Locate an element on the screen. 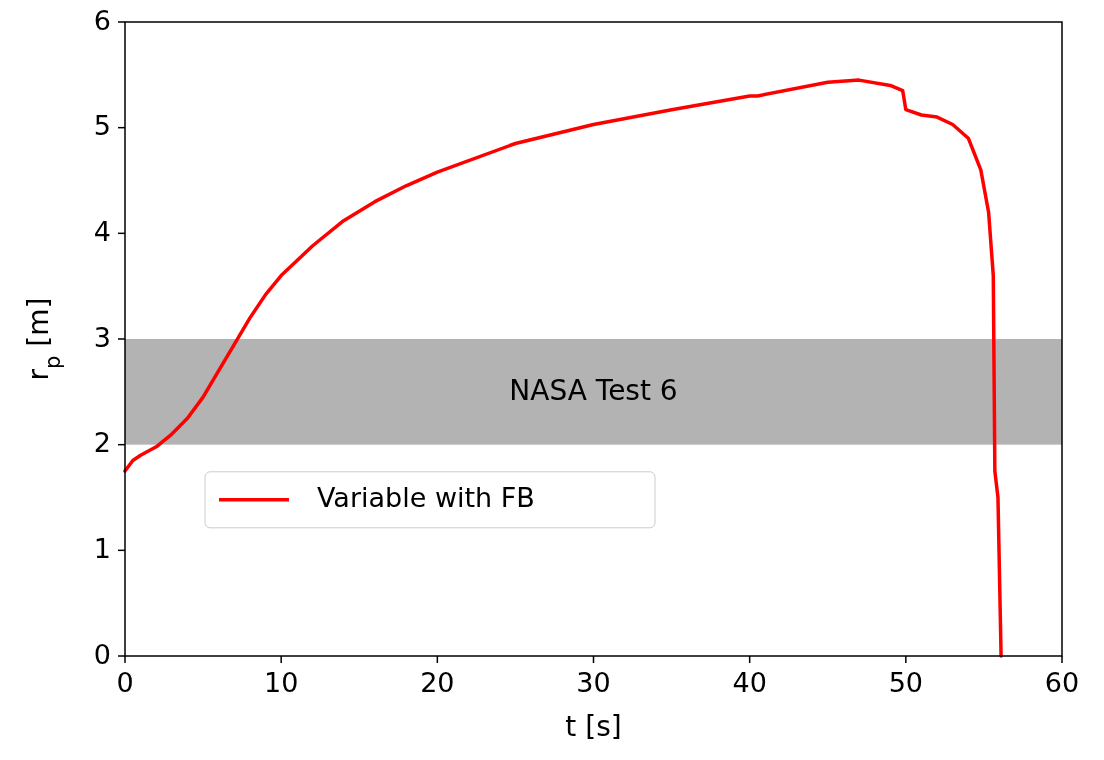 This screenshot has width=1104, height=760. x-tick-label: 40 is located at coordinates (749, 682).